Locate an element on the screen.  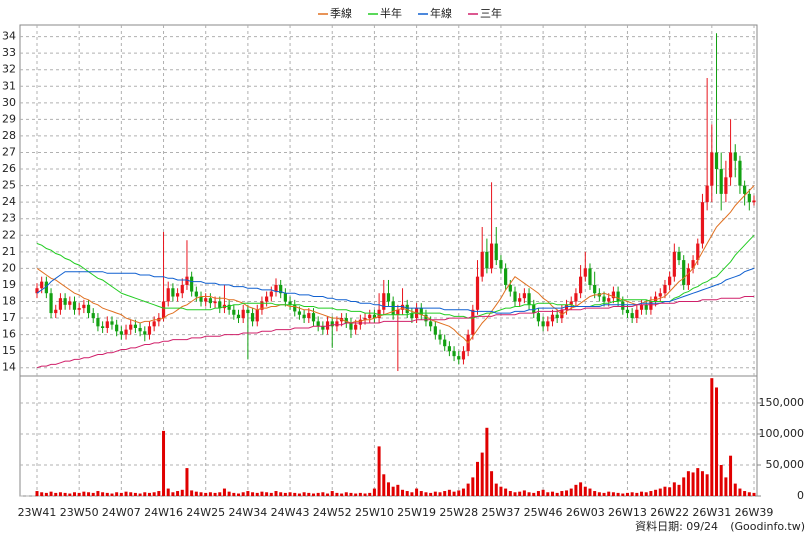
x-tick-label: 25W37 is located at coordinates (501, 512).